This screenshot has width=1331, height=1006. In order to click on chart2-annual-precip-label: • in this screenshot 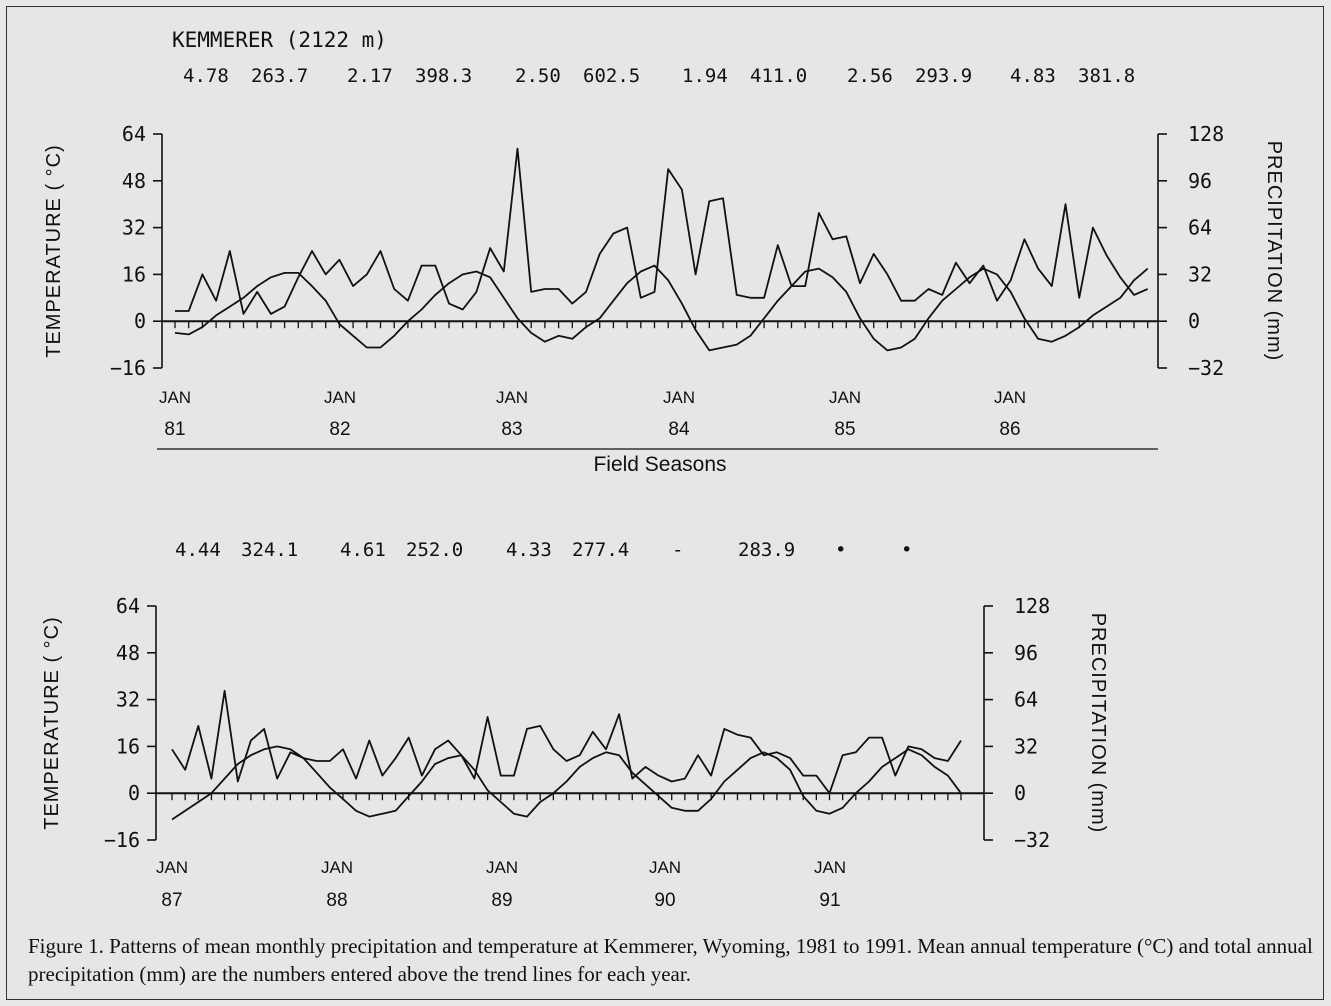, I will do `click(906, 550)`.